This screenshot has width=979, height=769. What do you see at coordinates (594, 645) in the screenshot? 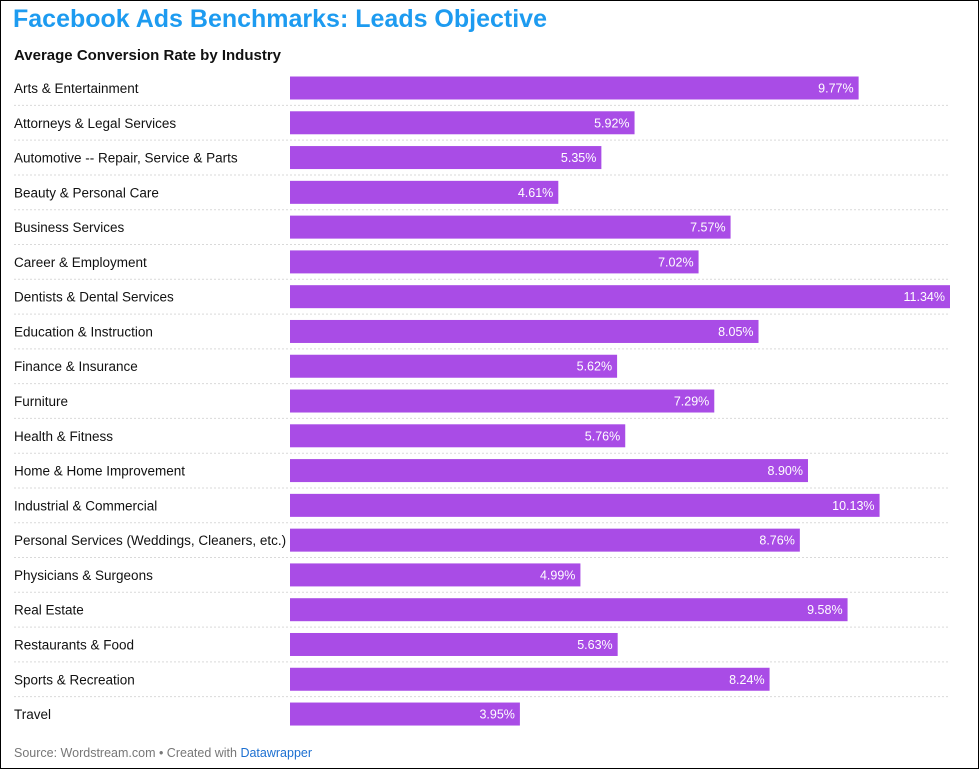
I see `value-label: 5.63%` at bounding box center [594, 645].